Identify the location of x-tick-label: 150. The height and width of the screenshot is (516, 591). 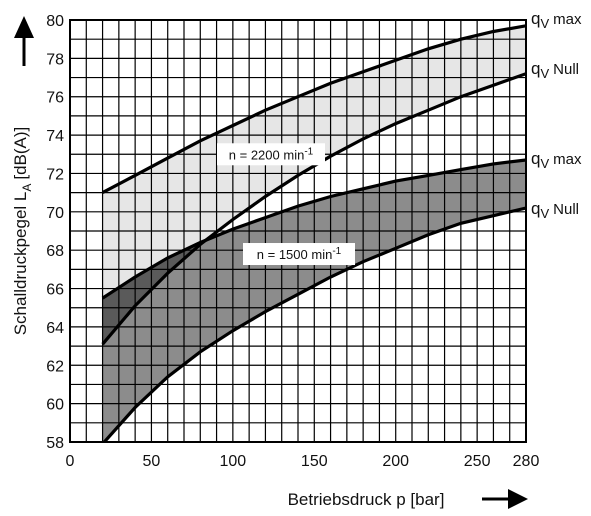
(314, 461).